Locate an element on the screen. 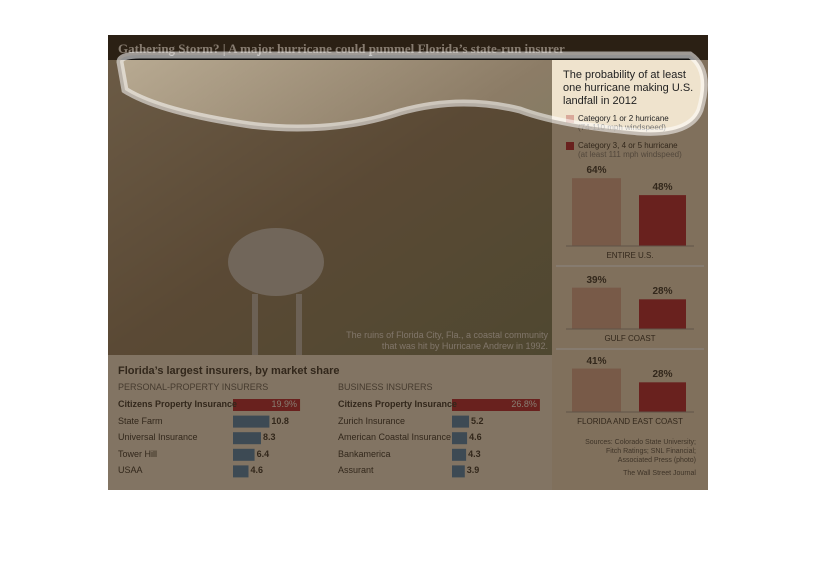  section-label: PERSONAL-PROPERTY INSURERS is located at coordinates (193, 387).